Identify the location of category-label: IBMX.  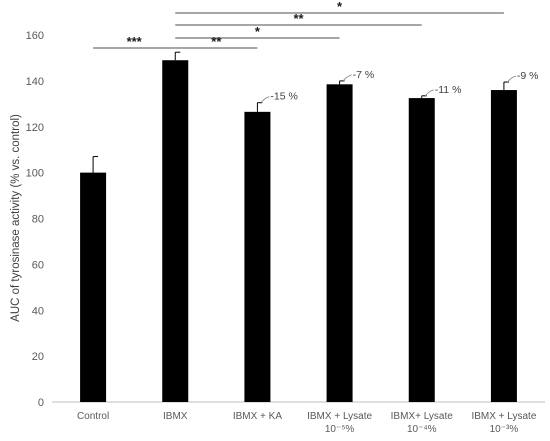
(175, 416).